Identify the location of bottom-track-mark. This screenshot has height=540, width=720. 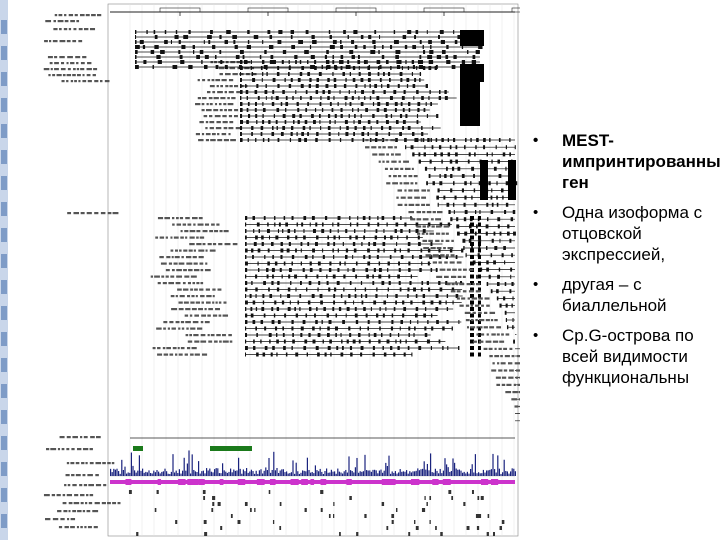
(204, 492).